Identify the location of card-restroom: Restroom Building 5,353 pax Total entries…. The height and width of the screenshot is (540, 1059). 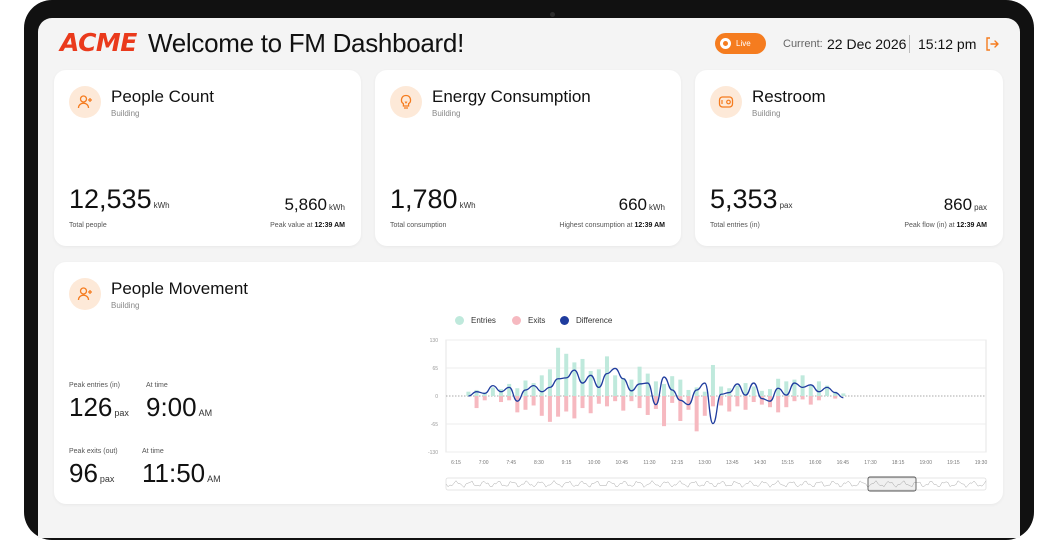
(849, 158).